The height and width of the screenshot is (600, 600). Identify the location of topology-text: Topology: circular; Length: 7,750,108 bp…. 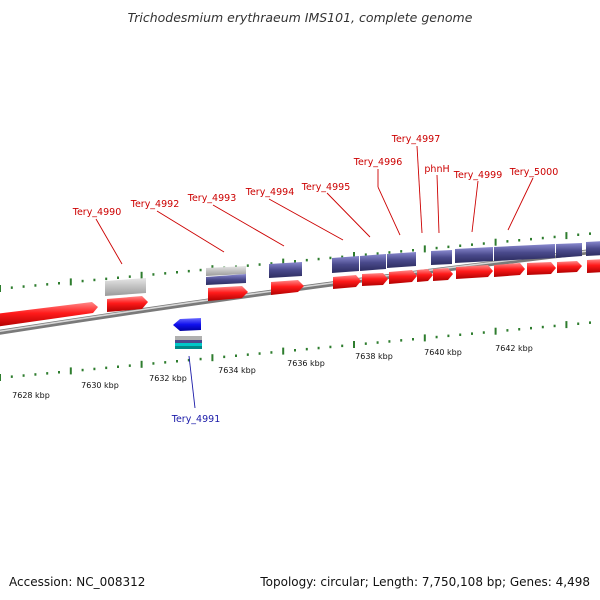
(424, 582).